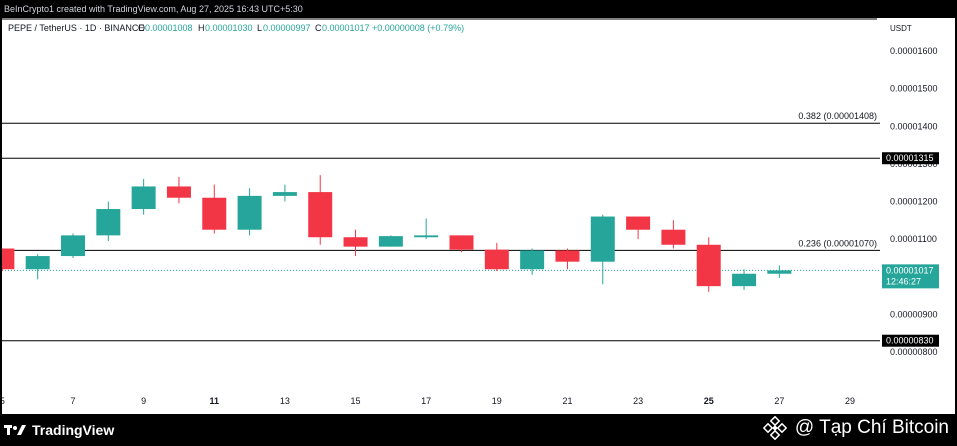 Image resolution: width=957 pixels, height=446 pixels. What do you see at coordinates (567, 401) in the screenshot?
I see `x-tick-label: 21` at bounding box center [567, 401].